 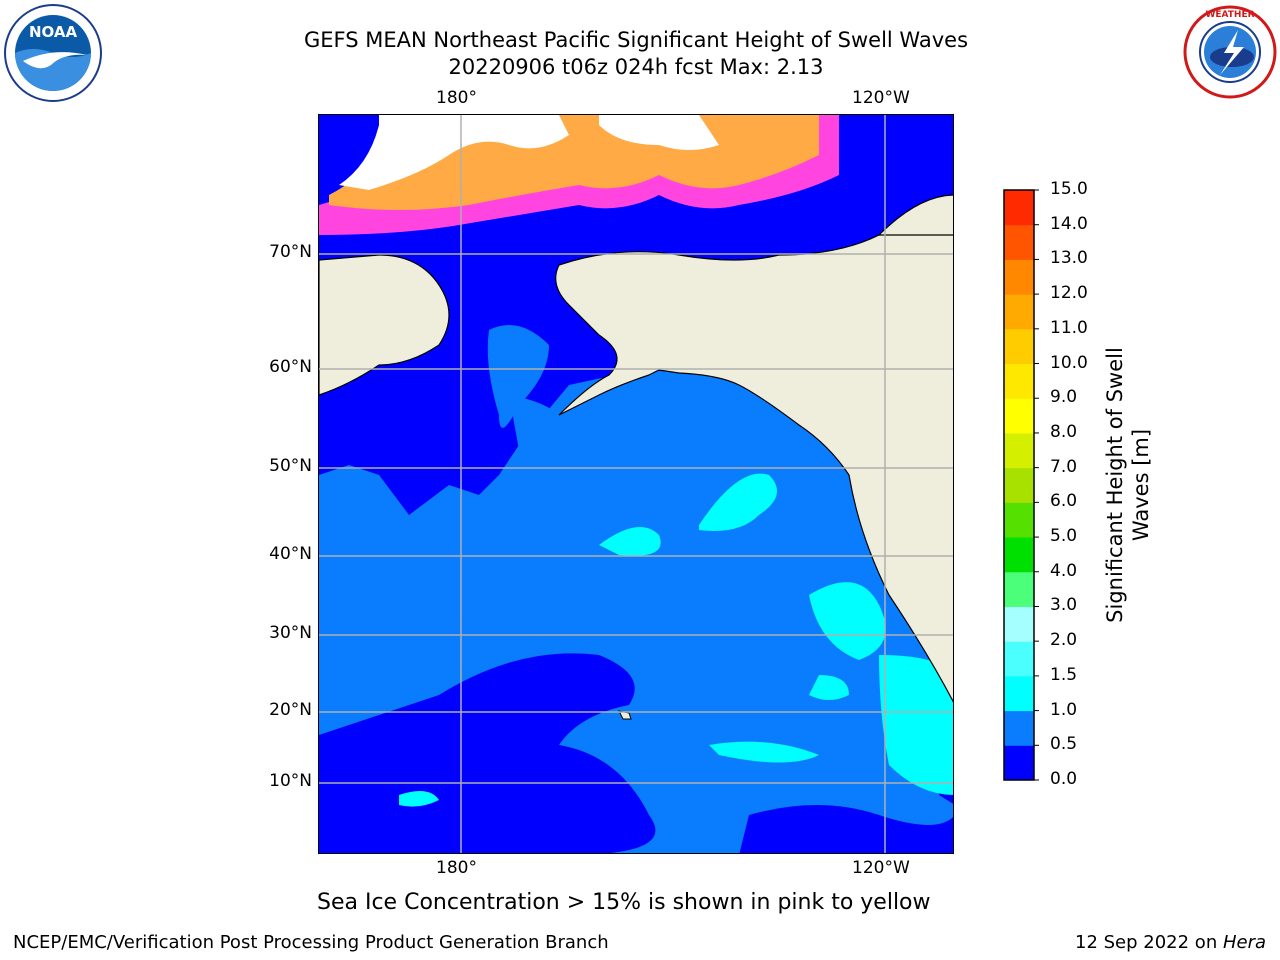 What do you see at coordinates (636, 67) in the screenshot?
I see `chart-subtitle: 20220906 t06z 024h fcst Max: 2.13` at bounding box center [636, 67].